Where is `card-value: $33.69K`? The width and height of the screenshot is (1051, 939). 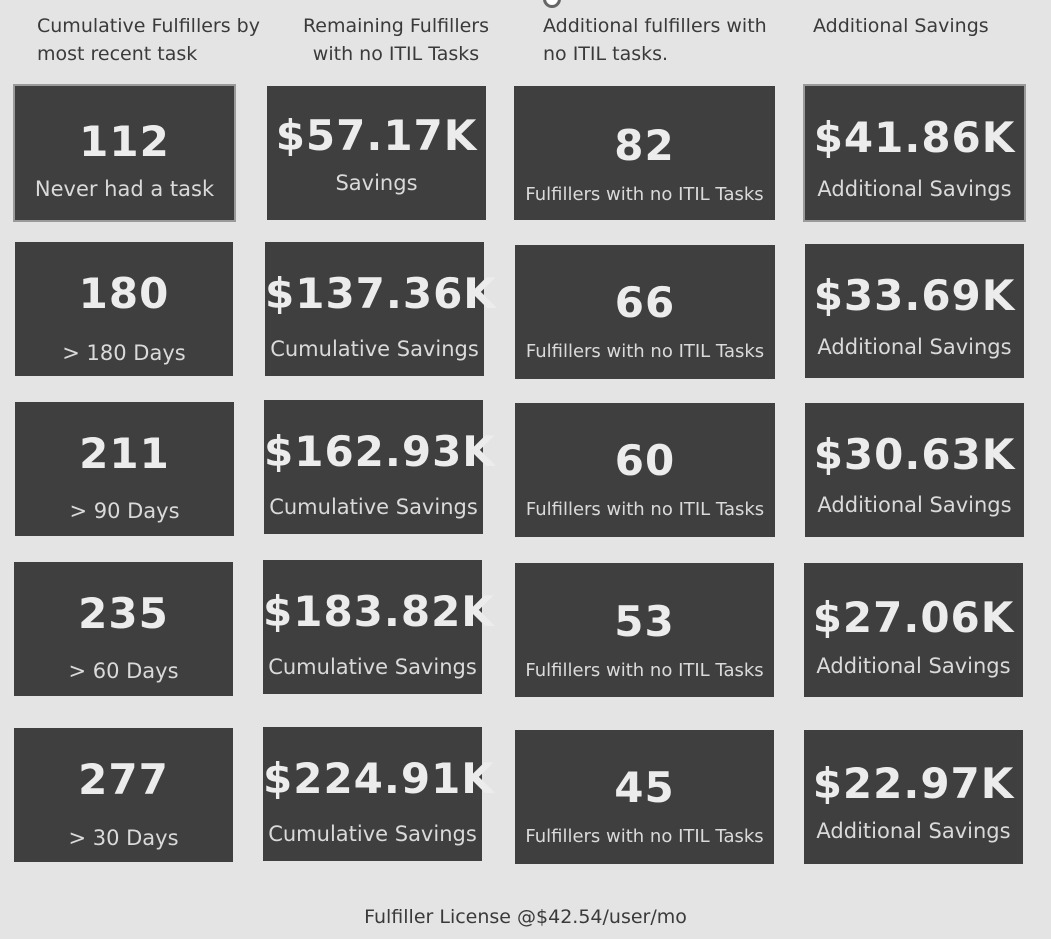 card-value: $33.69K is located at coordinates (914, 295).